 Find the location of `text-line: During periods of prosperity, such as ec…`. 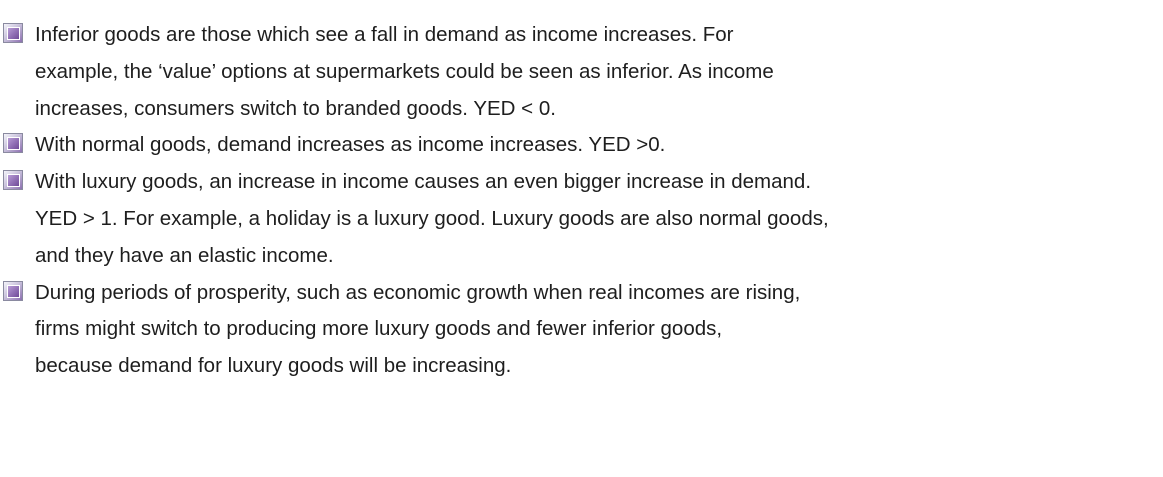

text-line: During periods of prosperity, such as ec… is located at coordinates (418, 292).